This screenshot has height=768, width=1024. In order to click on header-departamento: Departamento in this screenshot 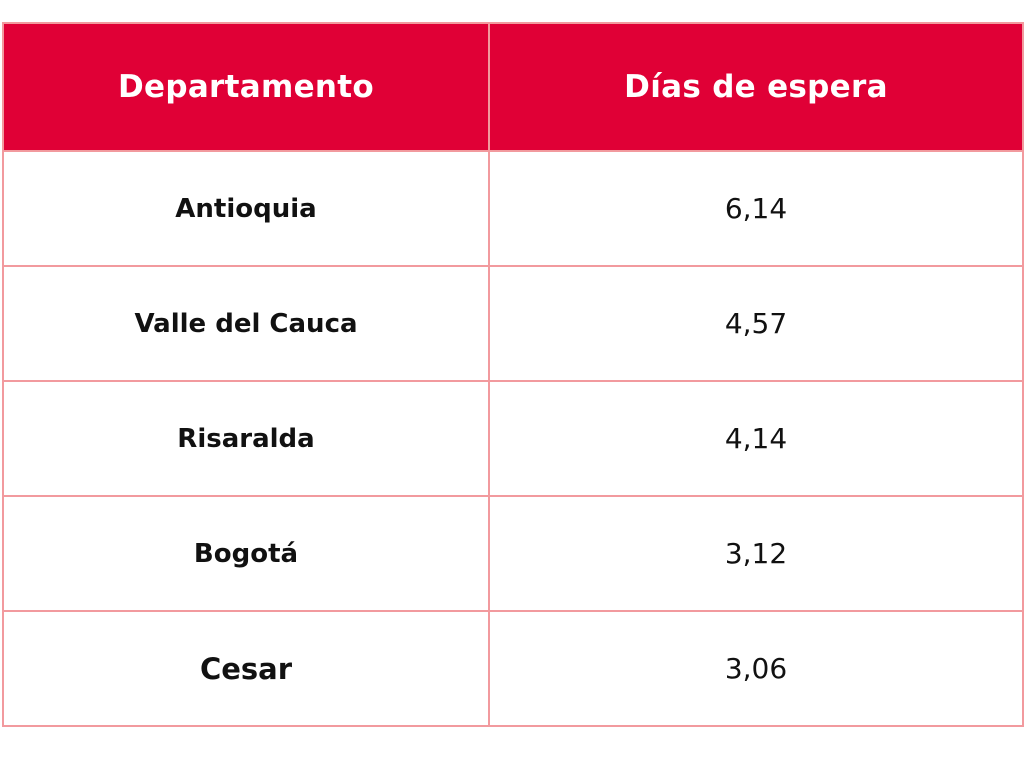, I will do `click(246, 87)`.